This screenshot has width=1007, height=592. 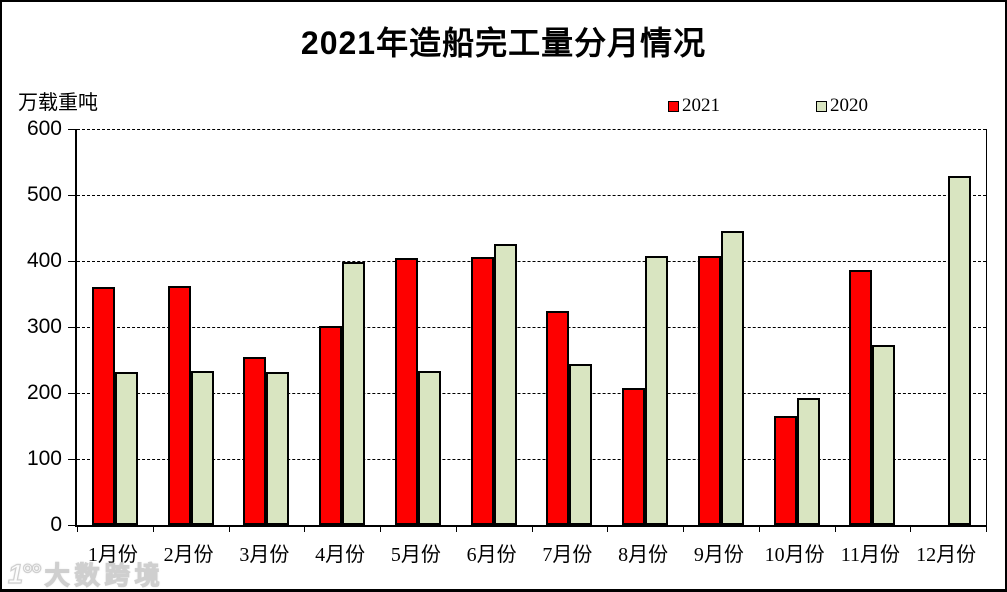 What do you see at coordinates (340, 555) in the screenshot?
I see `x-axis-label-4: 4月份` at bounding box center [340, 555].